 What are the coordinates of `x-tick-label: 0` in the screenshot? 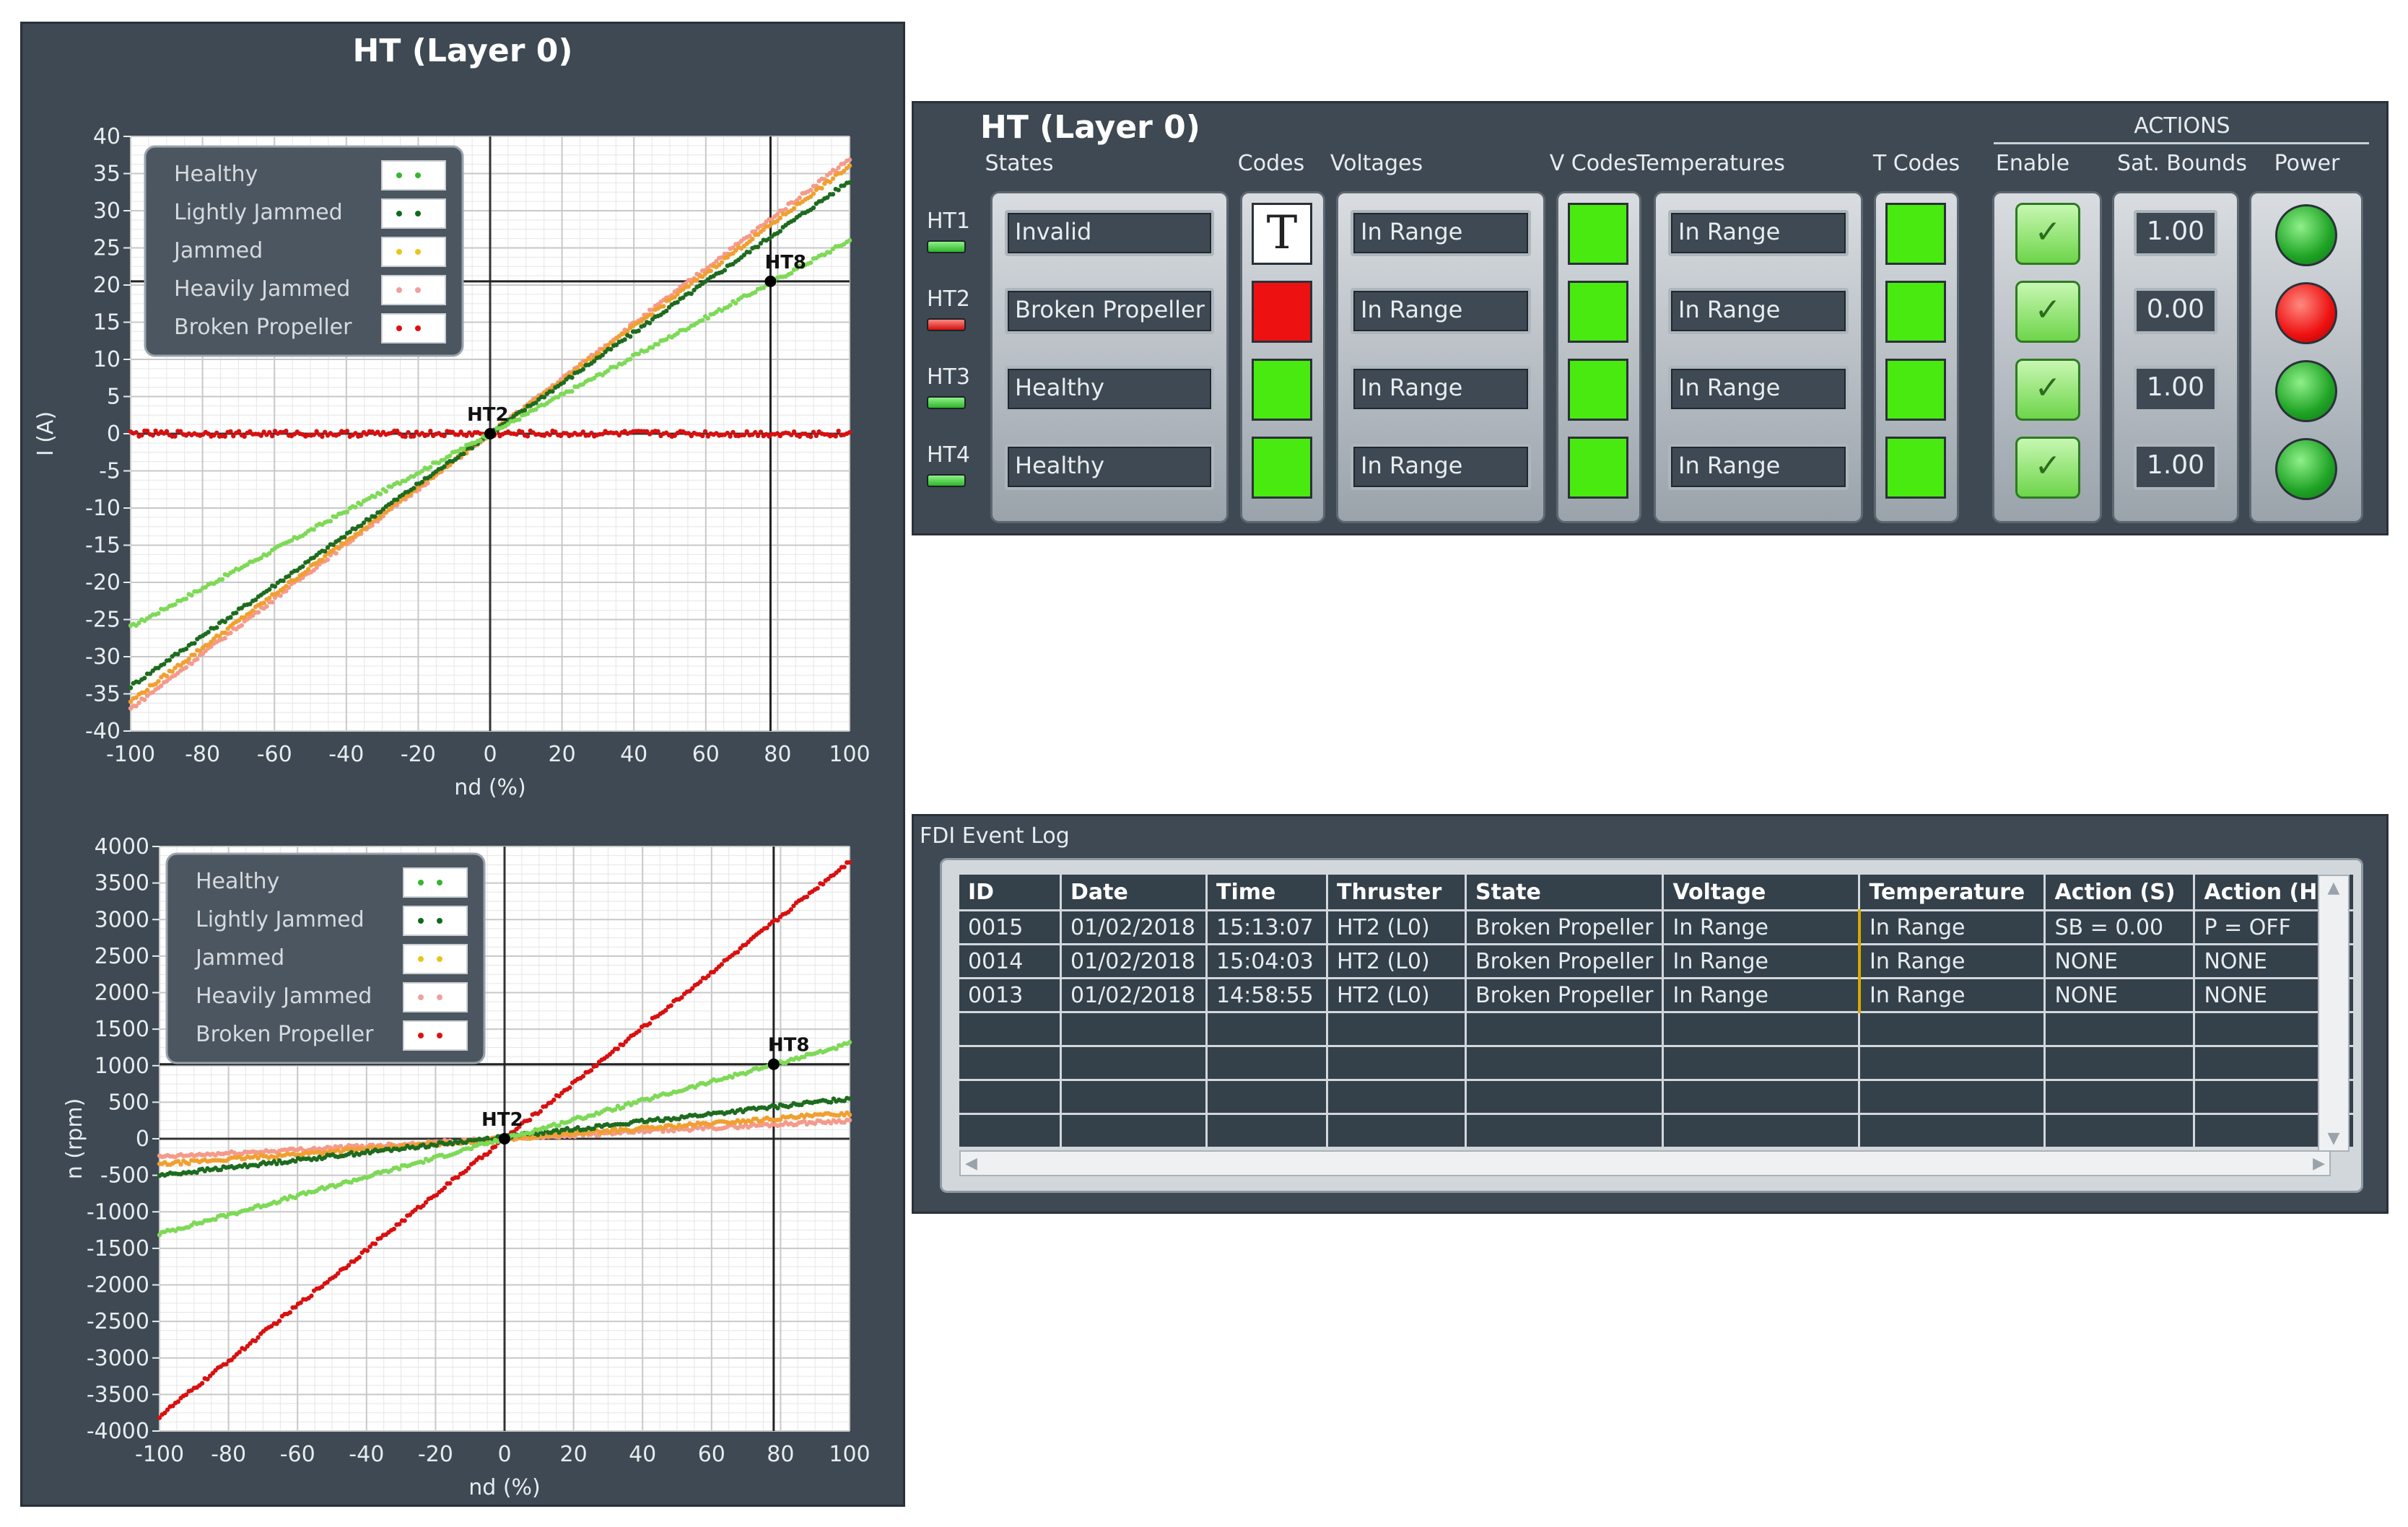 It's located at (490, 754).